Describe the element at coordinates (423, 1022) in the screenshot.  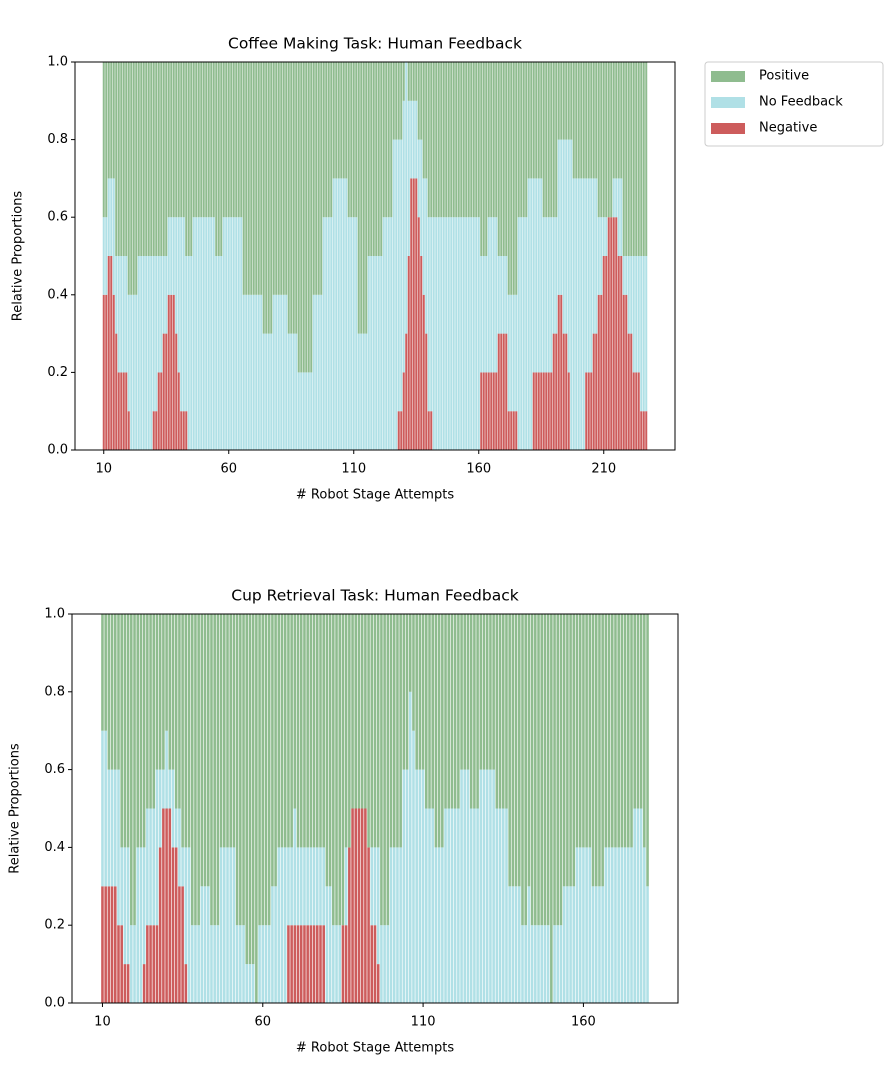
I see `x-tick-label: 110` at that location.